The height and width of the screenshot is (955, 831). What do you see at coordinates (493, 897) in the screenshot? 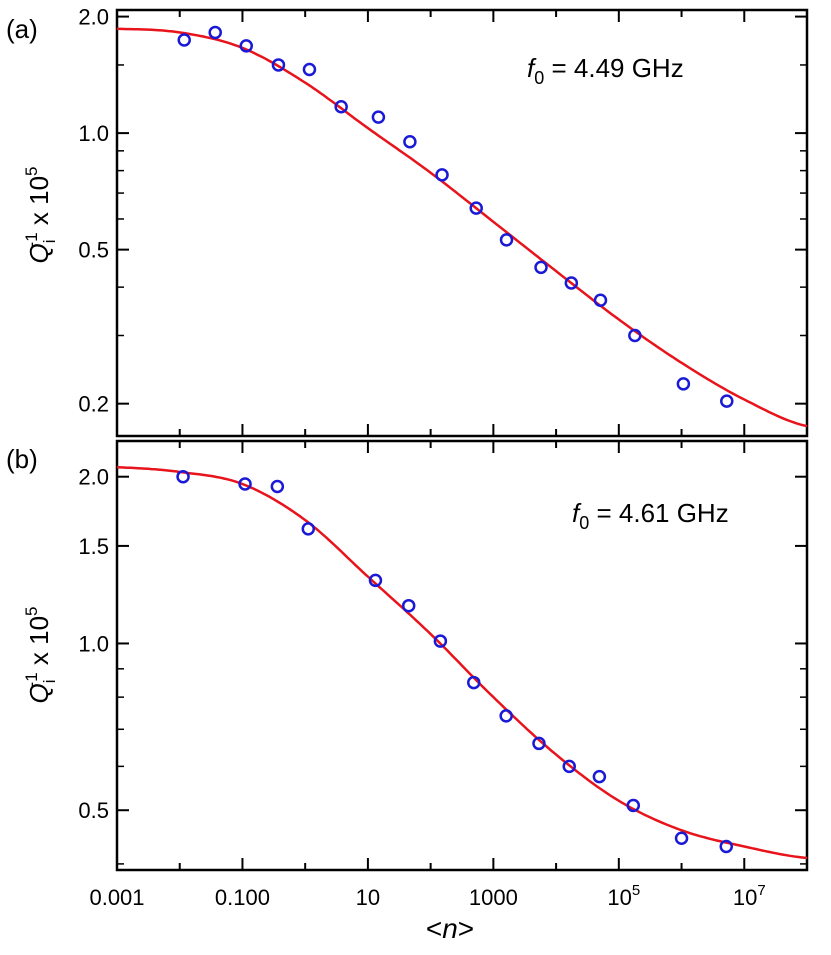
I see `x-tick-label: 1000` at bounding box center [493, 897].